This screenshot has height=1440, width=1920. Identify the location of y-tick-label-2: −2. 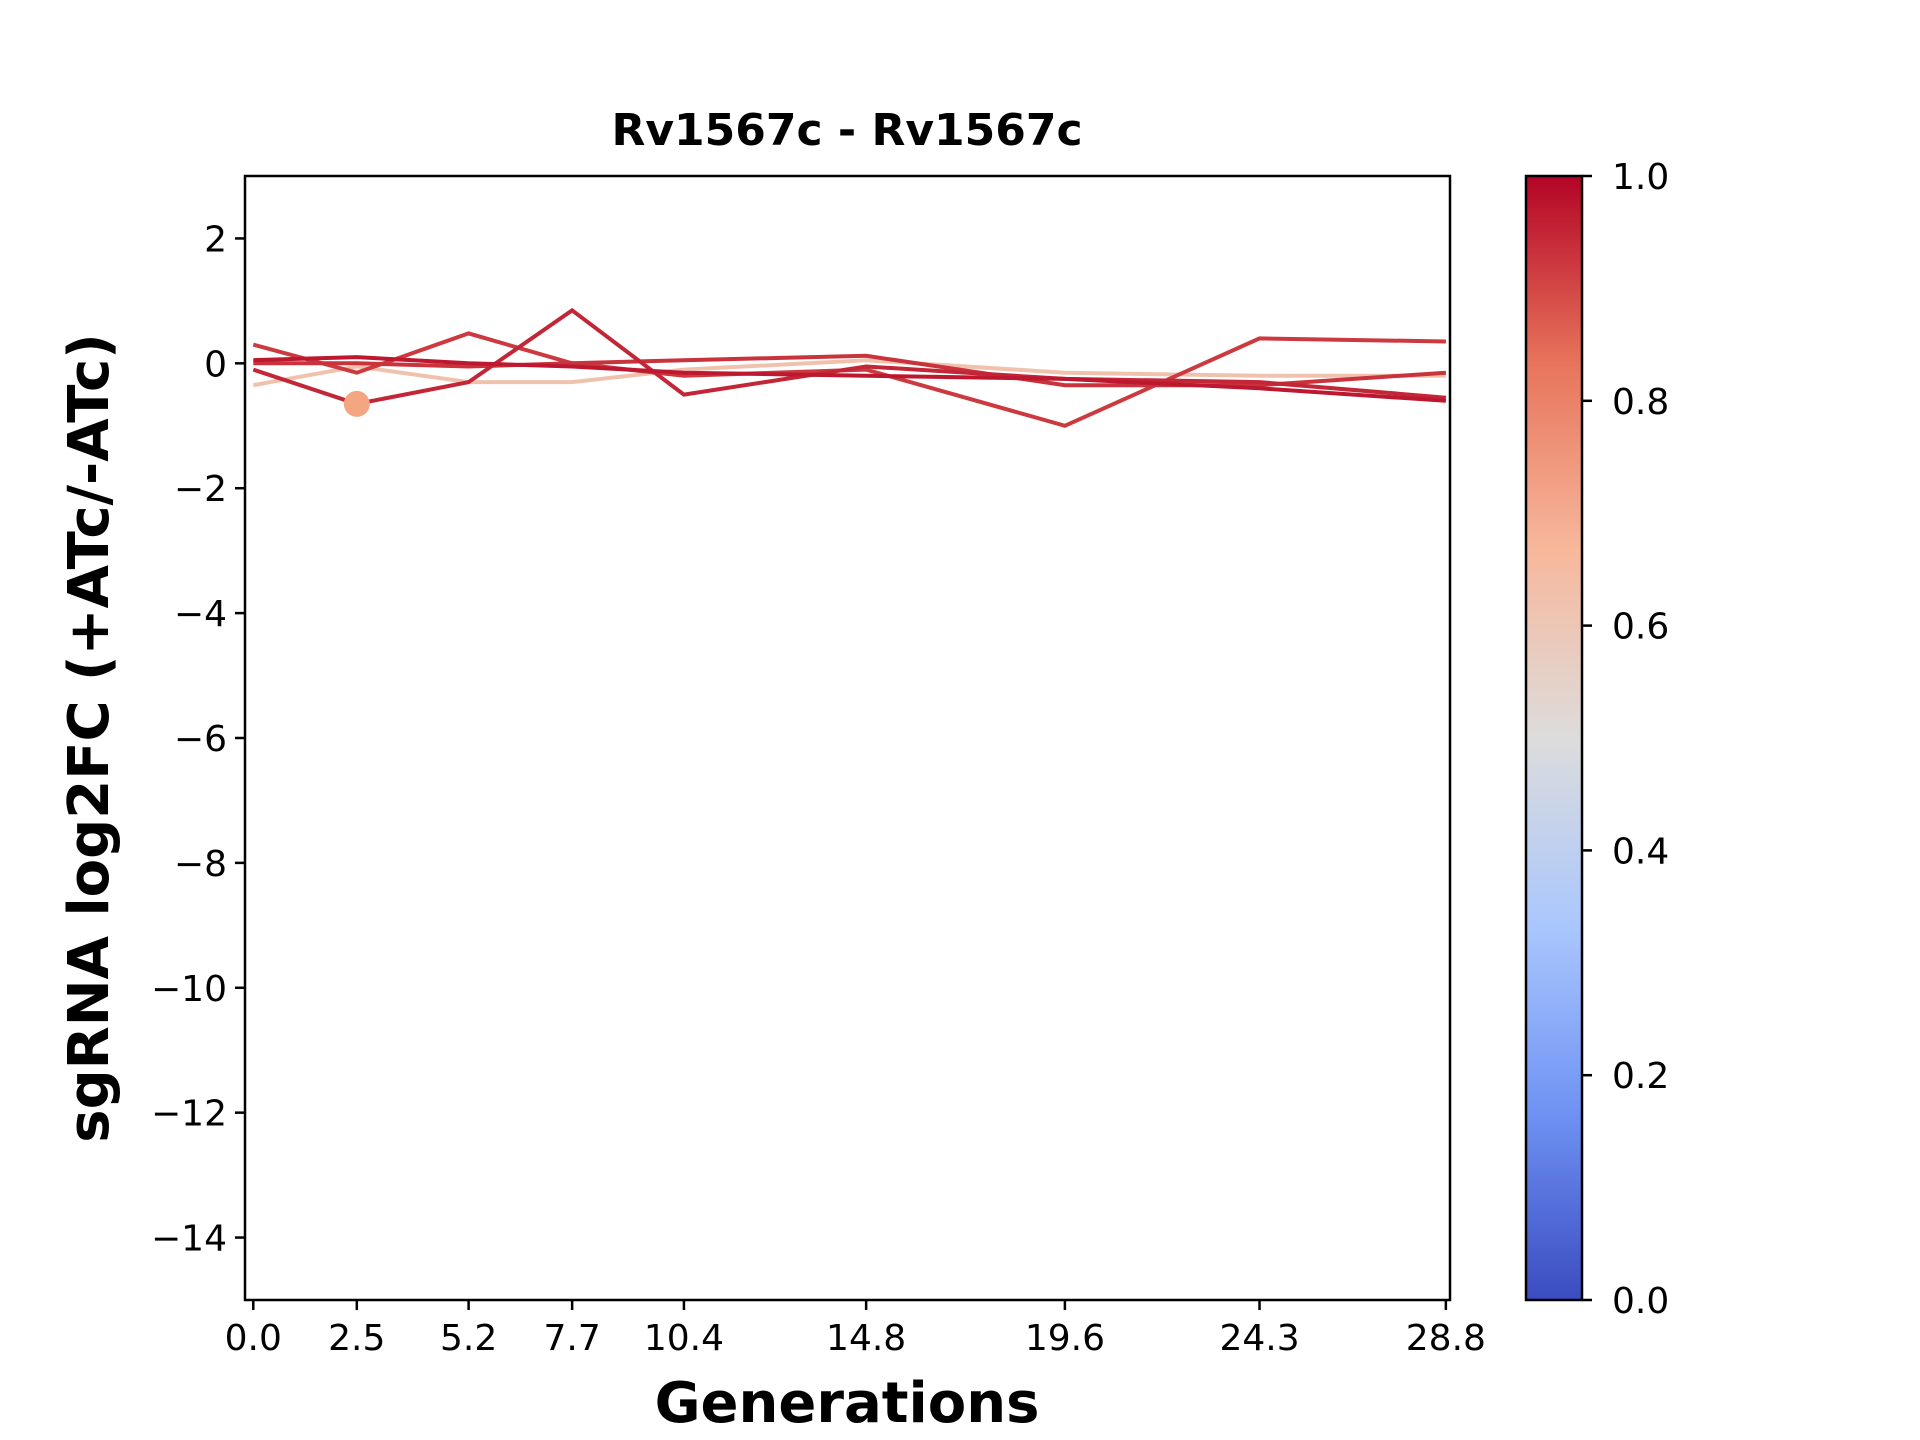
(200, 489).